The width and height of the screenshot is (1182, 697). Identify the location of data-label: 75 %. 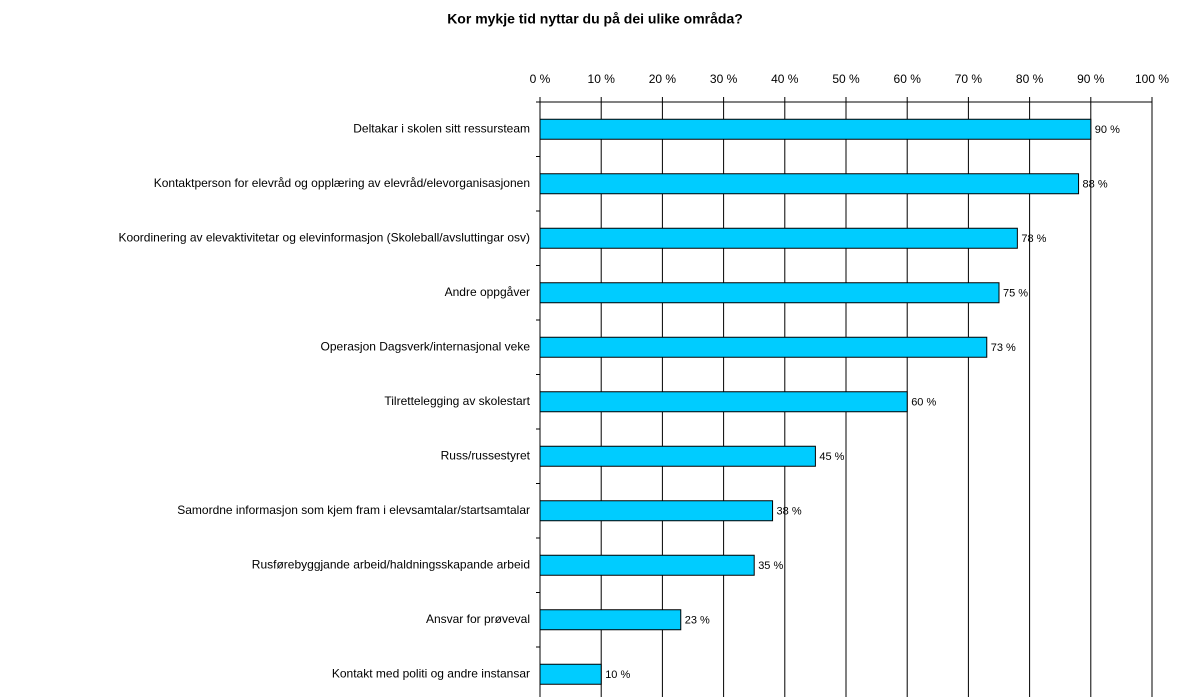
(1015, 294).